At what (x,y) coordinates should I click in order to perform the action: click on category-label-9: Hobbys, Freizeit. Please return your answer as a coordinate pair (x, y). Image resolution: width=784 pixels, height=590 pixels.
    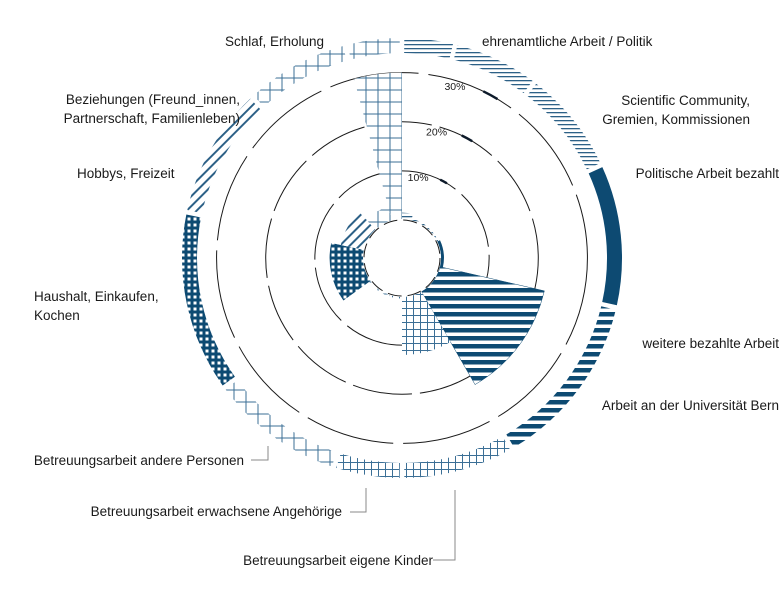
    Looking at the image, I should click on (126, 173).